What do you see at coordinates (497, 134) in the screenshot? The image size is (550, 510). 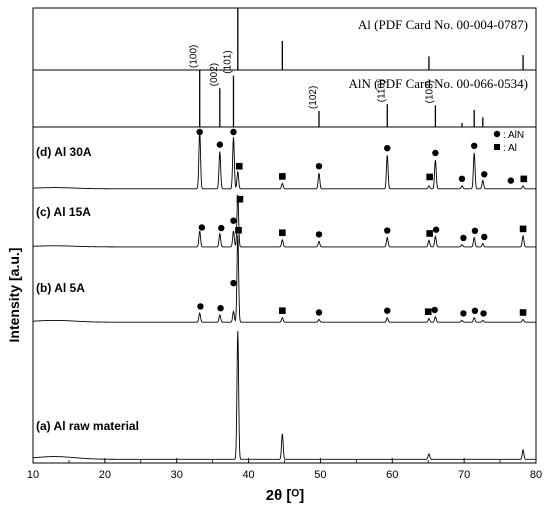 I see `legend-aln-marker` at bounding box center [497, 134].